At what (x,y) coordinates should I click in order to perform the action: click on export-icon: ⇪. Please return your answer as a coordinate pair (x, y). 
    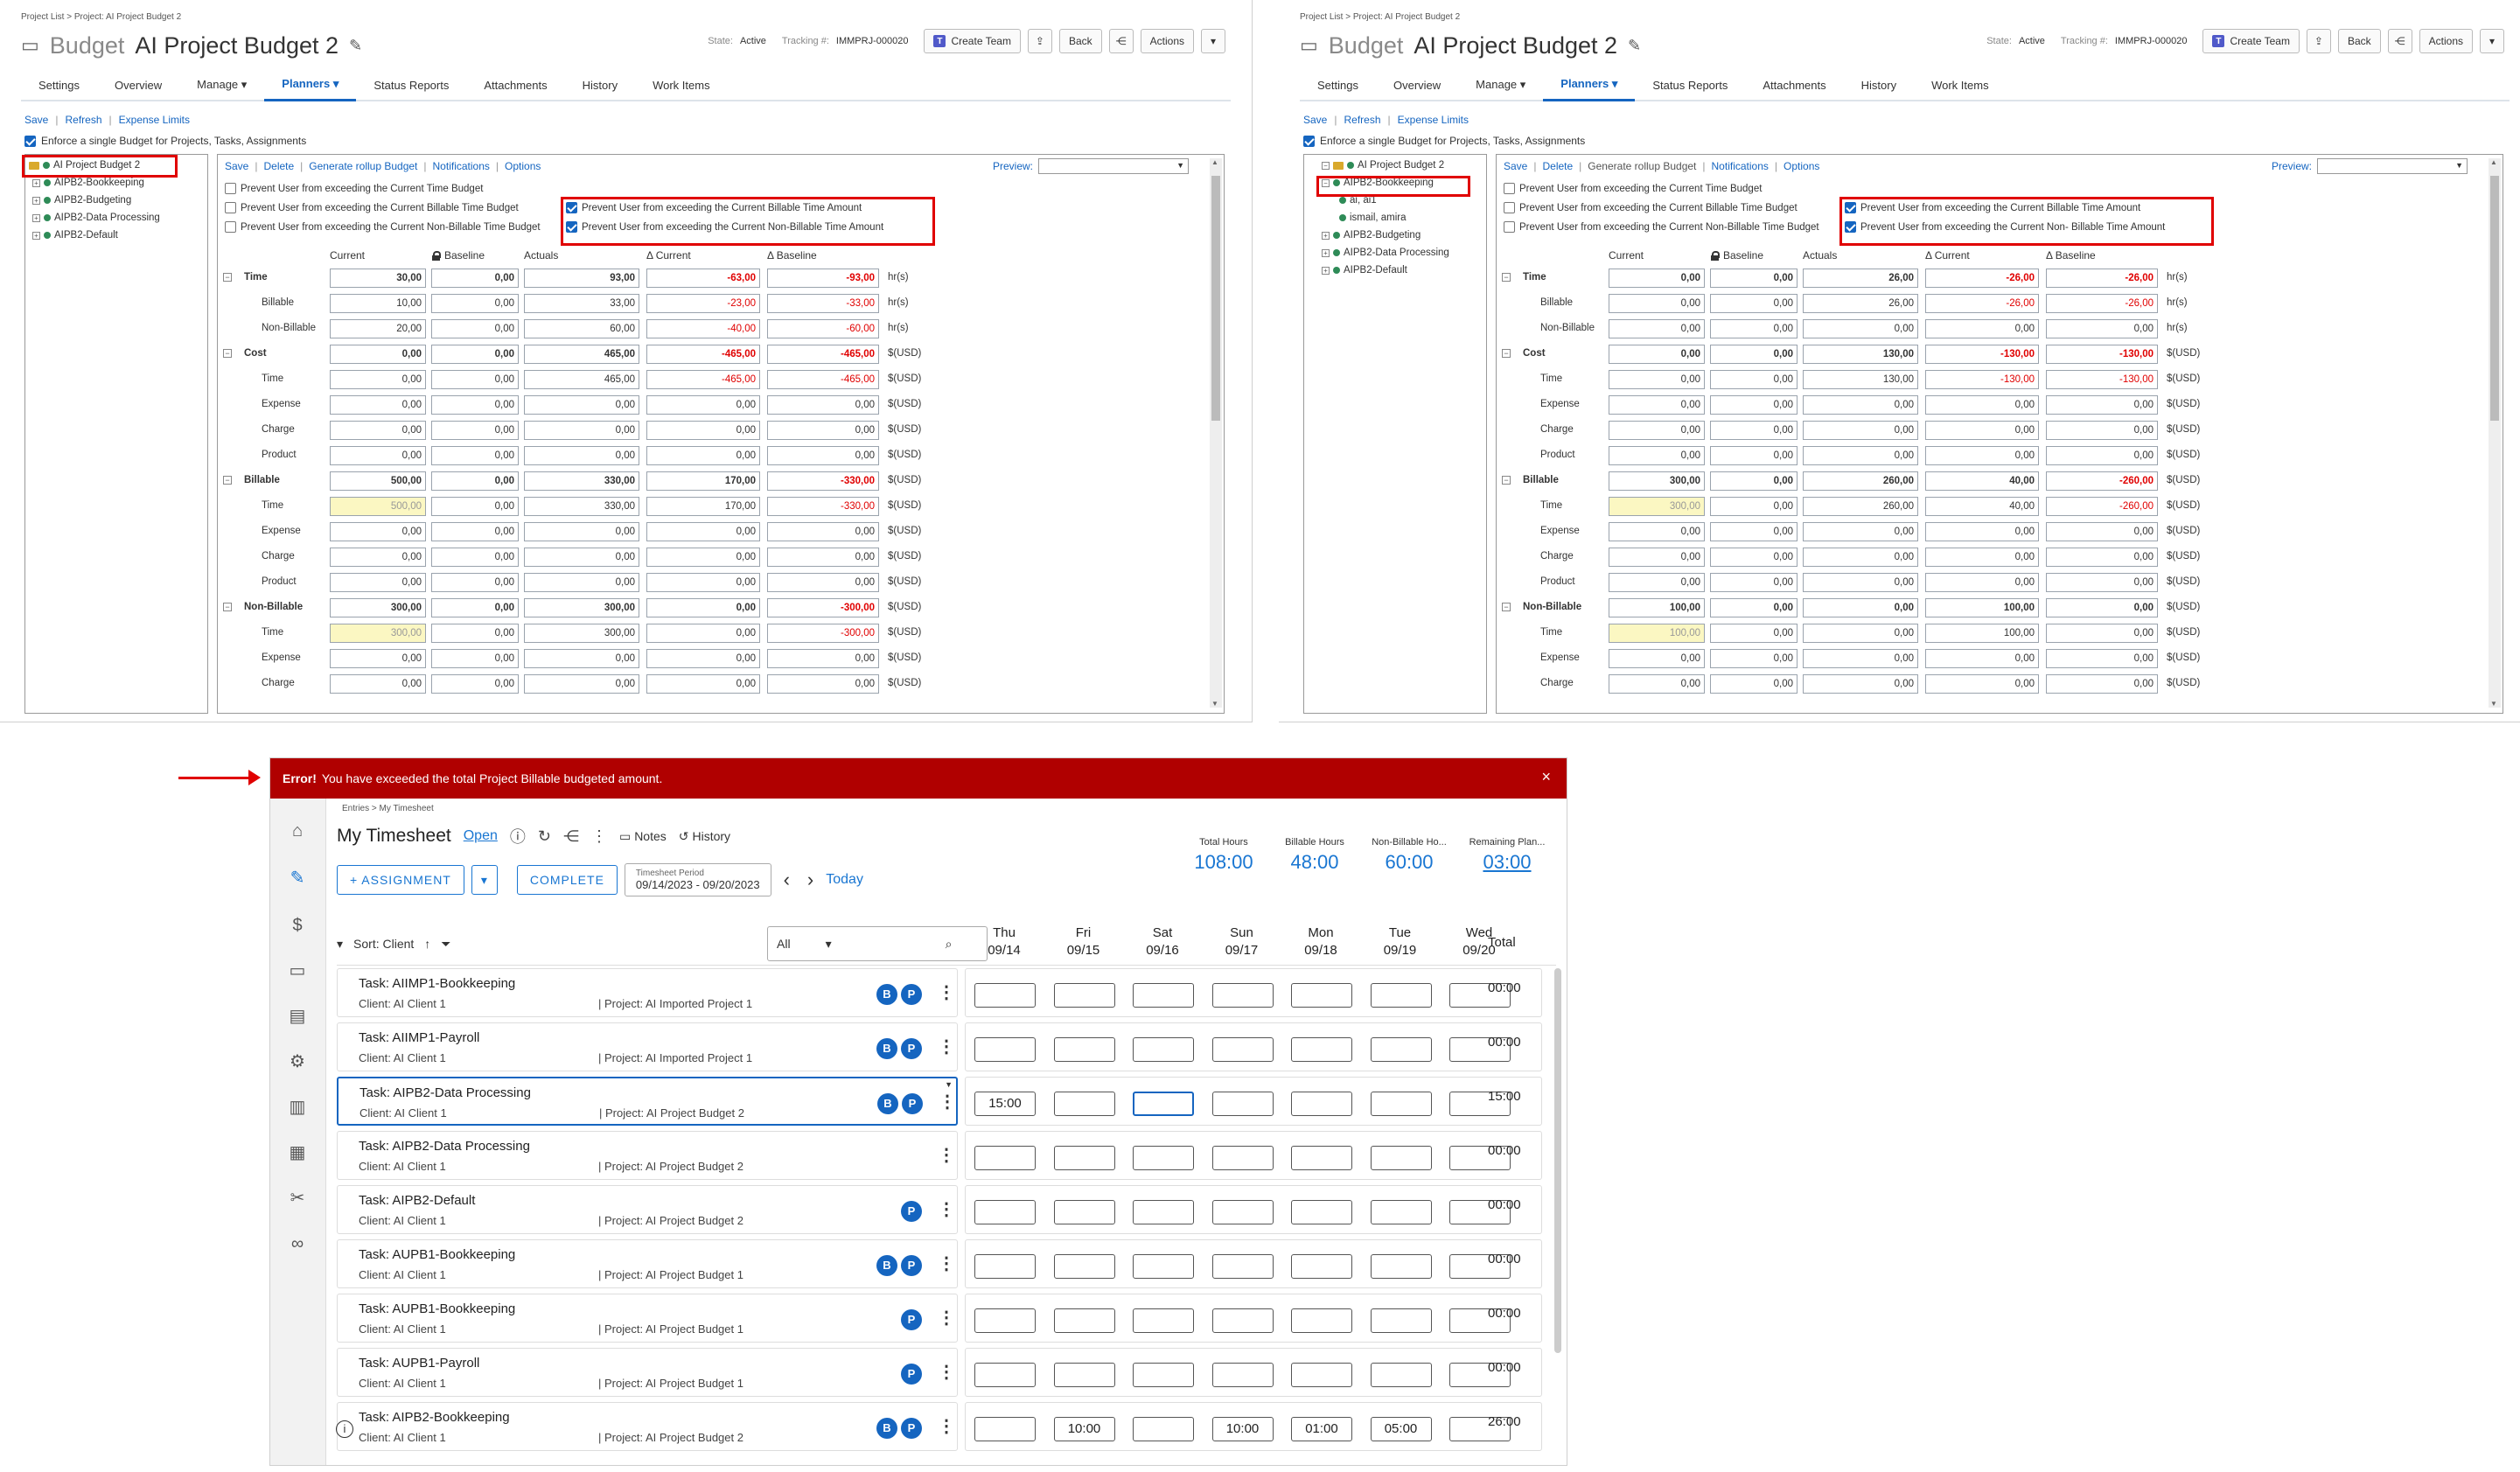
    Looking at the image, I should click on (2318, 41).